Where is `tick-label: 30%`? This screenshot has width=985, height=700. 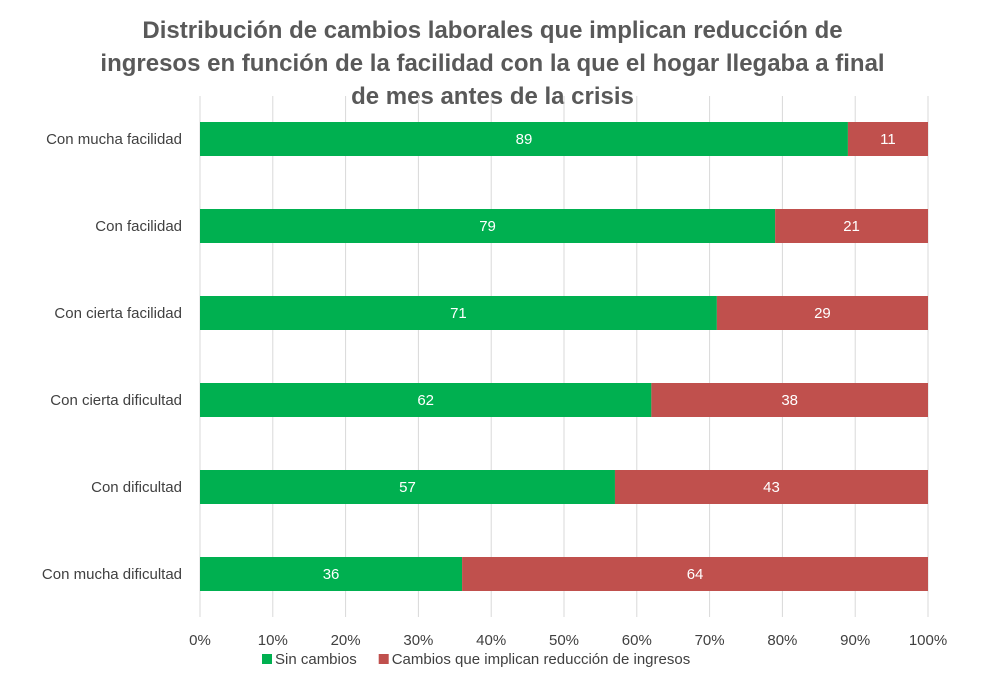 tick-label: 30% is located at coordinates (418, 640).